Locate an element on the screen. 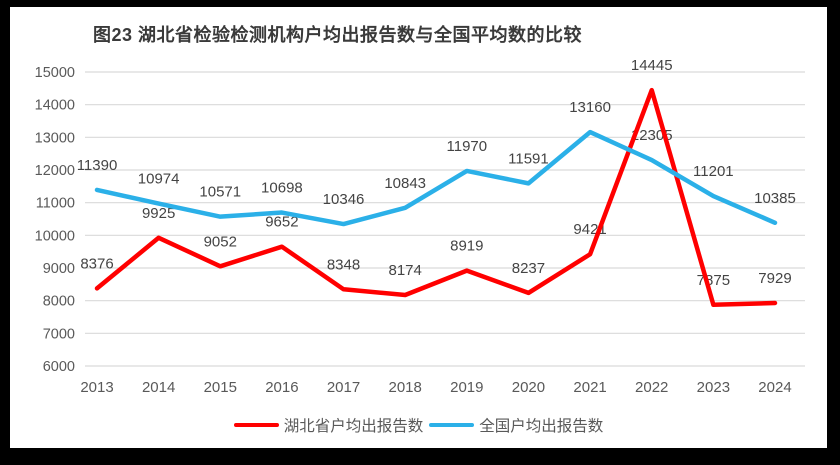 This screenshot has height=465, width=840. legend-blue-line-swatch is located at coordinates (452, 425).